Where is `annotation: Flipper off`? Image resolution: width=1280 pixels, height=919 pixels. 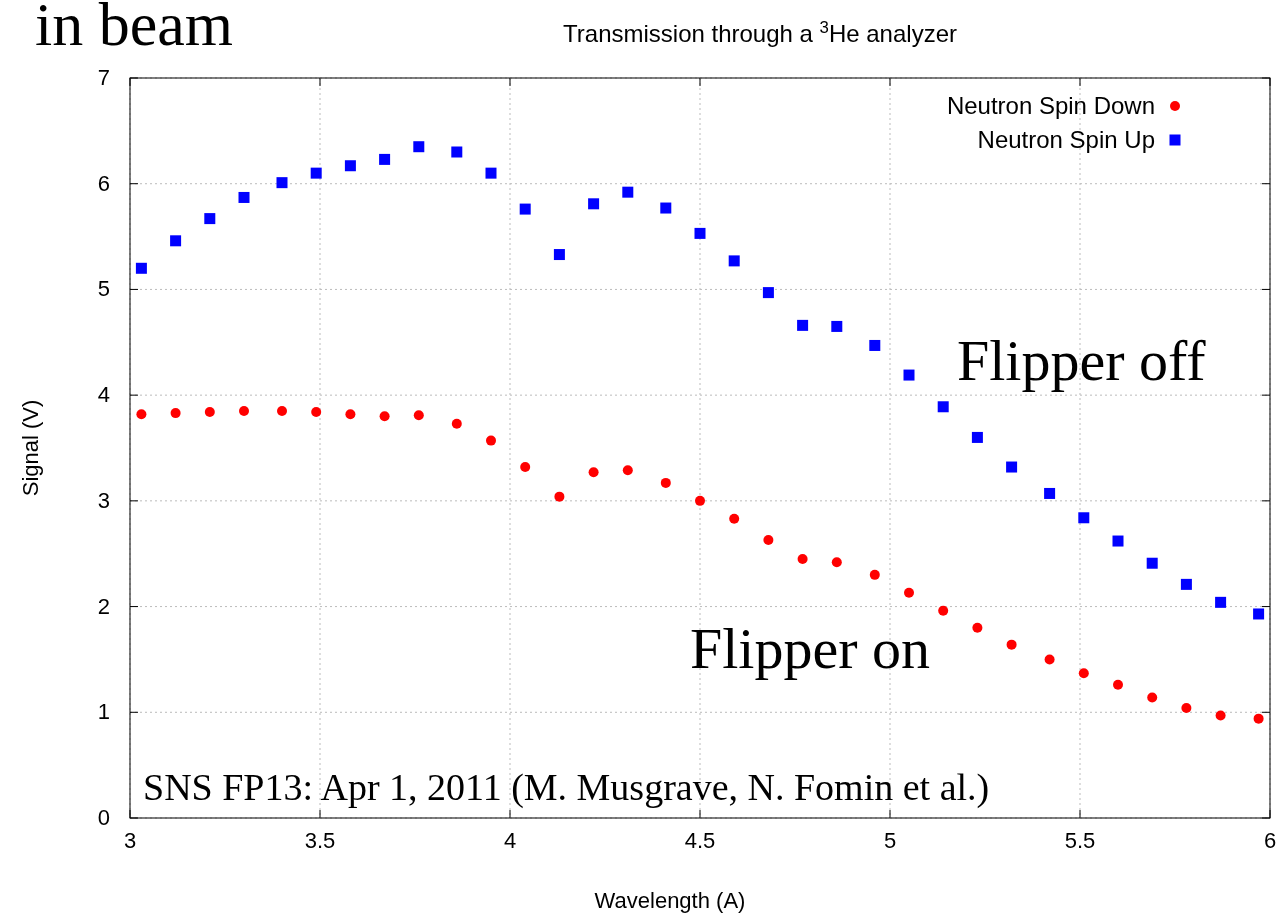
annotation: Flipper off is located at coordinates (1082, 360).